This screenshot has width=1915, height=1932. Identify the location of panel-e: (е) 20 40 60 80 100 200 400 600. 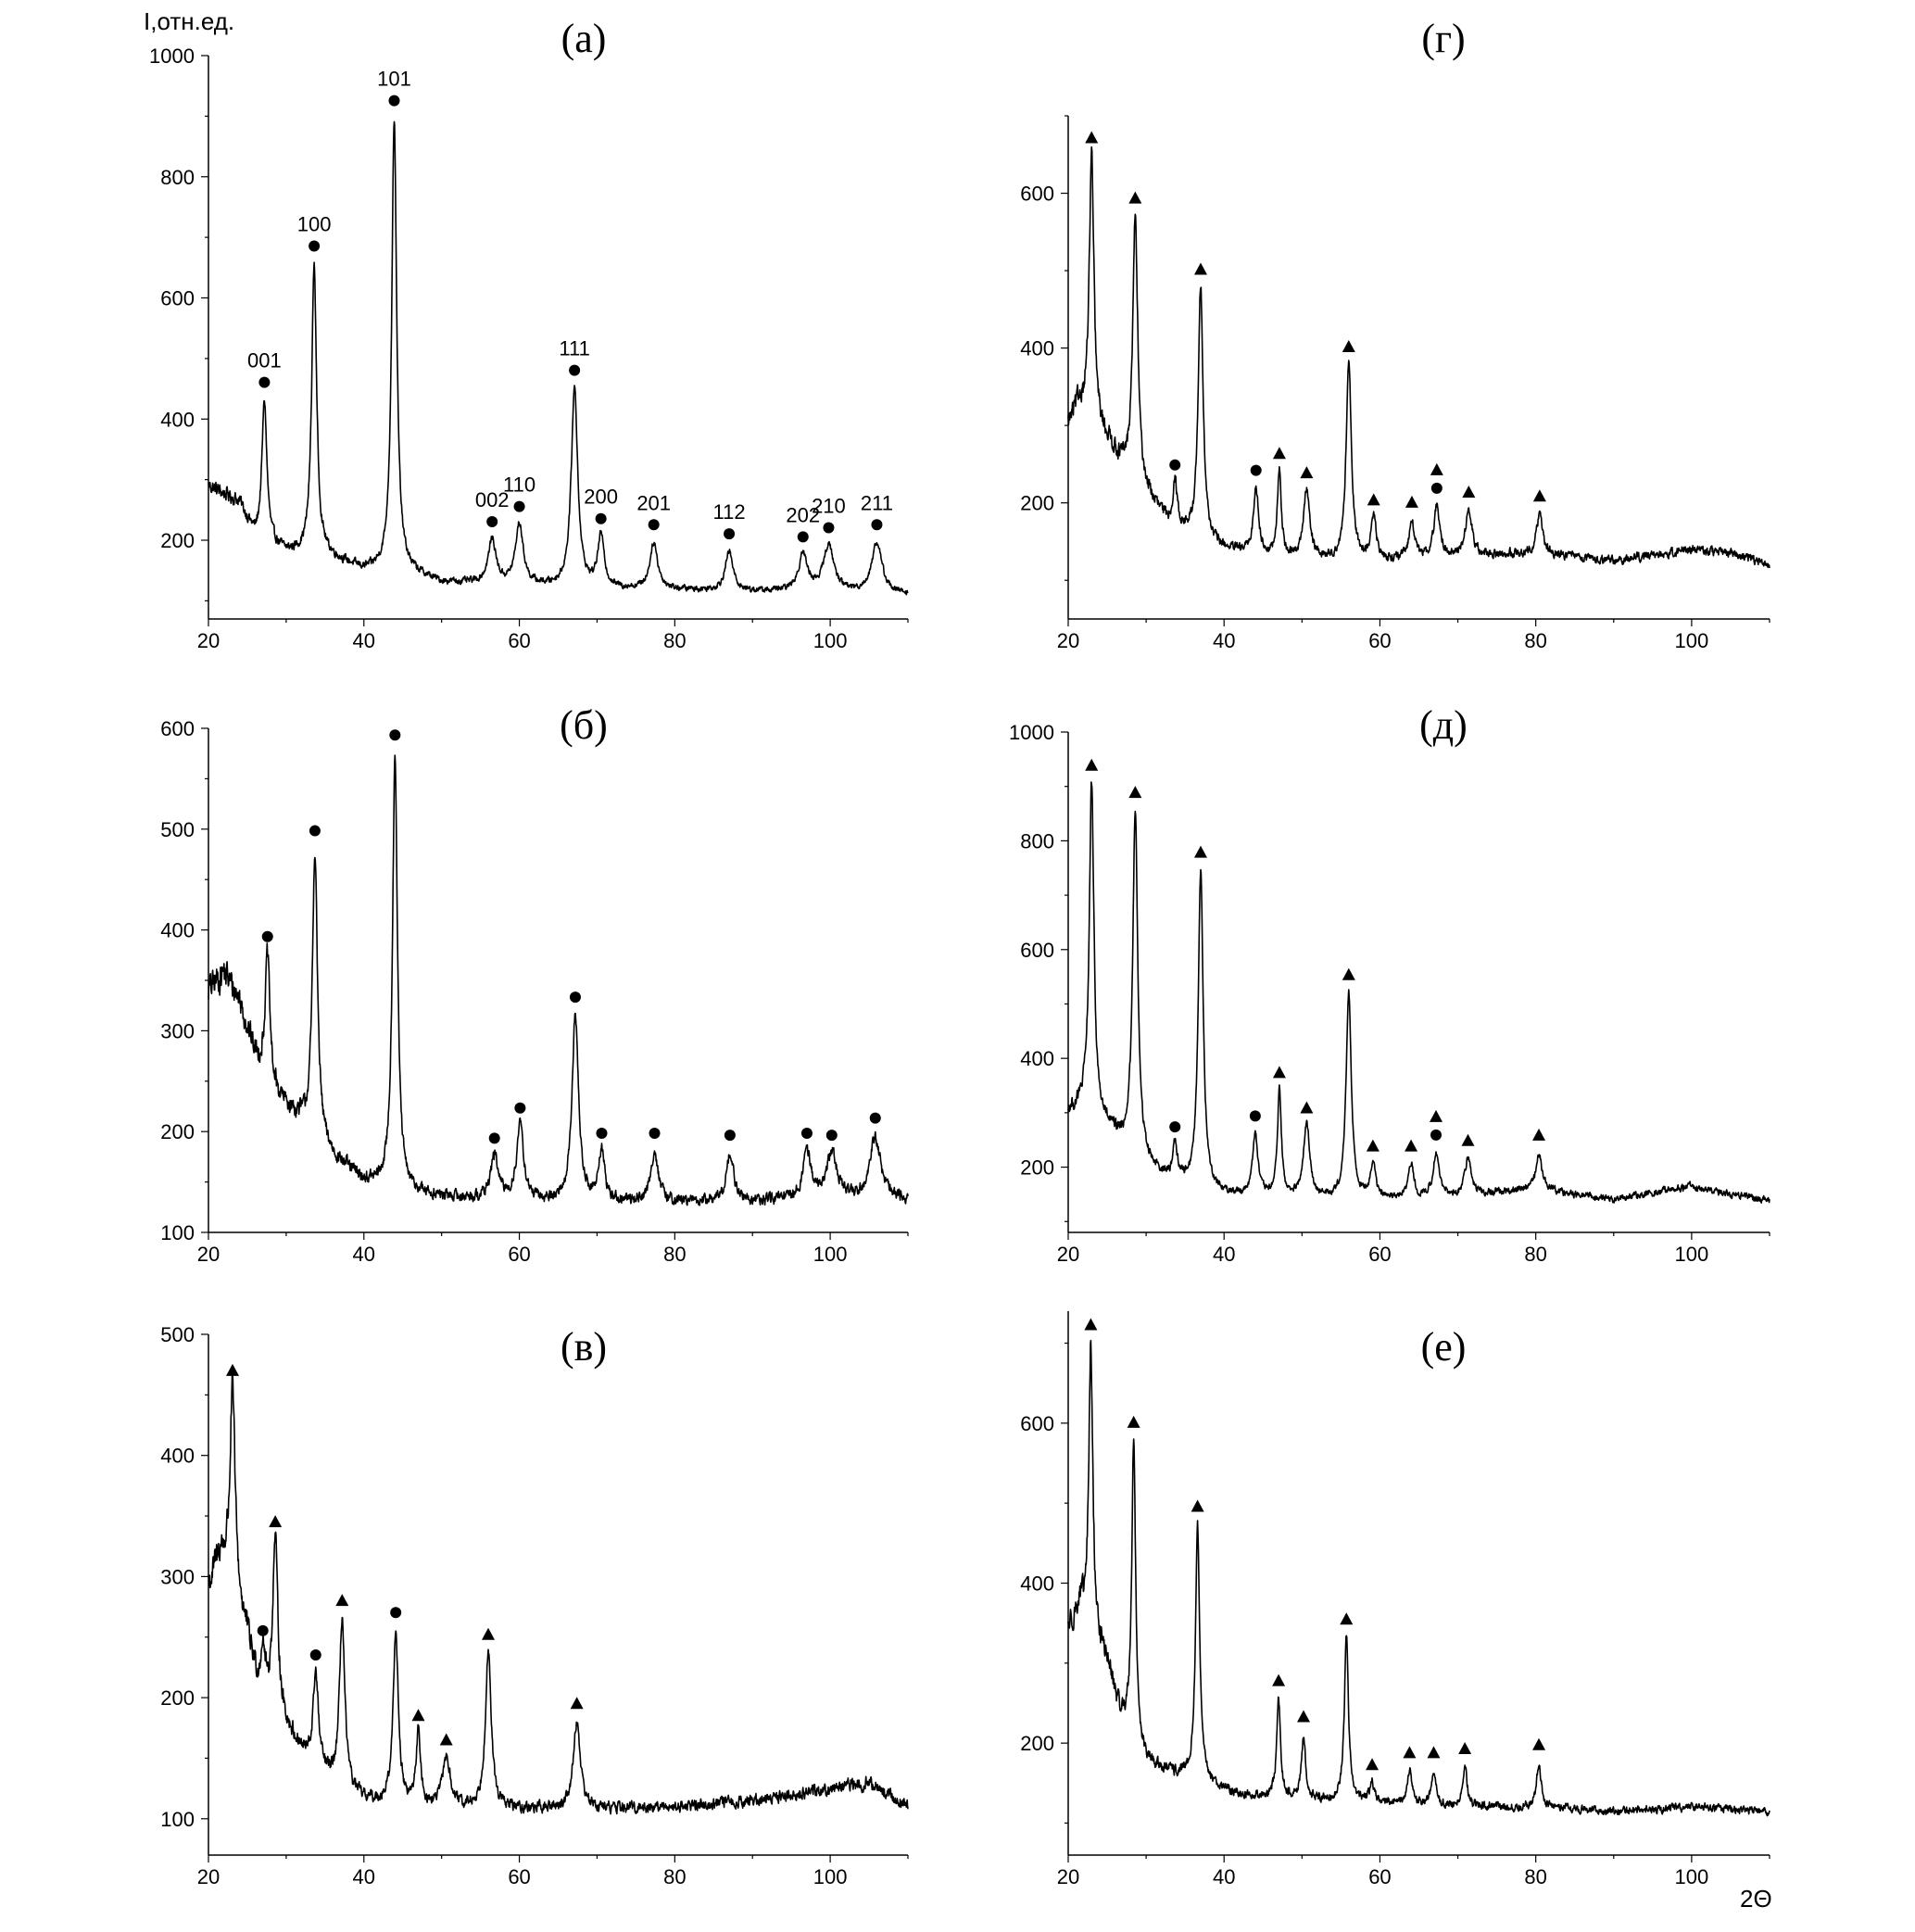
(1395, 1600).